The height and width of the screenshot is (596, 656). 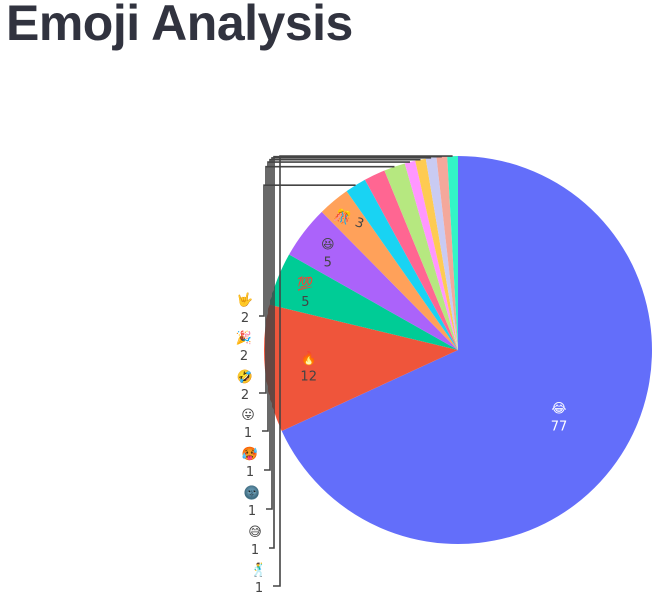 What do you see at coordinates (244, 338) in the screenshot?
I see `slice-emoji: 🎉` at bounding box center [244, 338].